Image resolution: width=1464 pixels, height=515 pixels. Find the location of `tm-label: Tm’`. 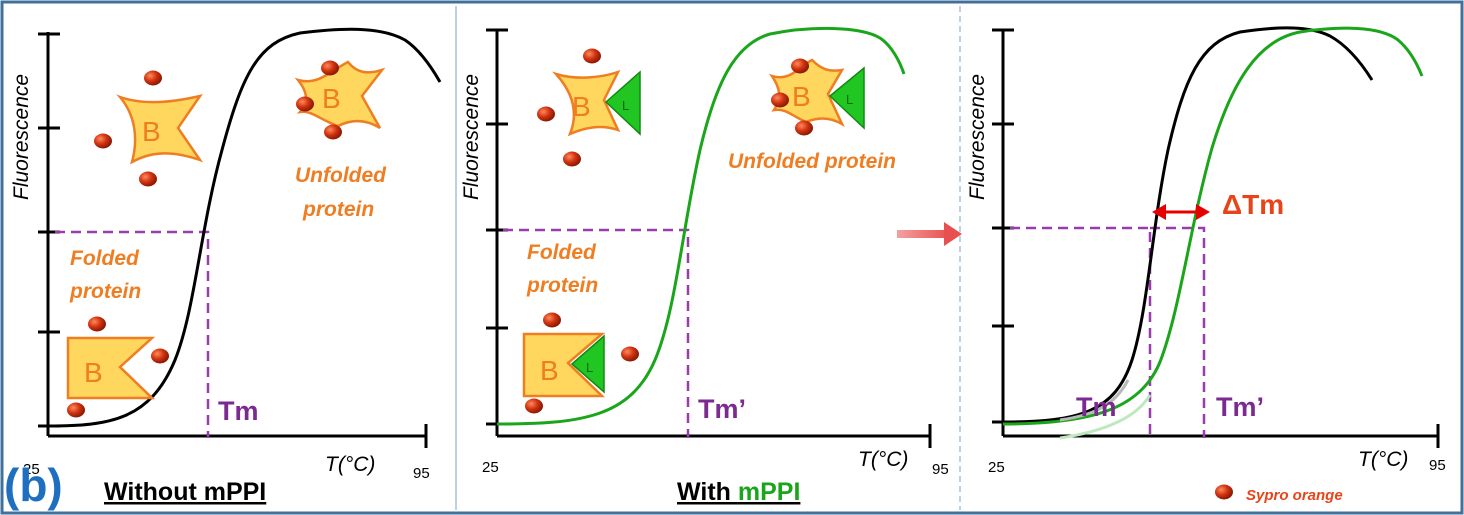

tm-label: Tm’ is located at coordinates (722, 409).